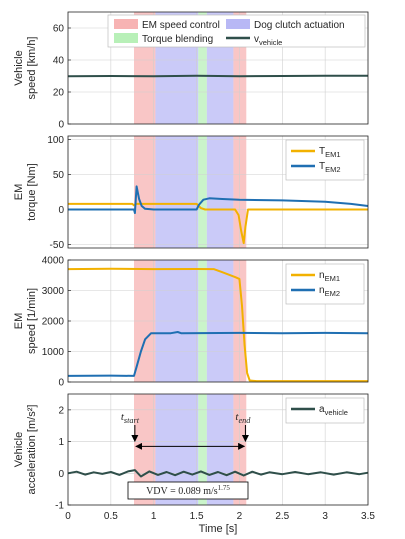 The height and width of the screenshot is (539, 405). What do you see at coordinates (268, 40) in the screenshot?
I see `legend-entry: vvehicle` at bounding box center [268, 40].